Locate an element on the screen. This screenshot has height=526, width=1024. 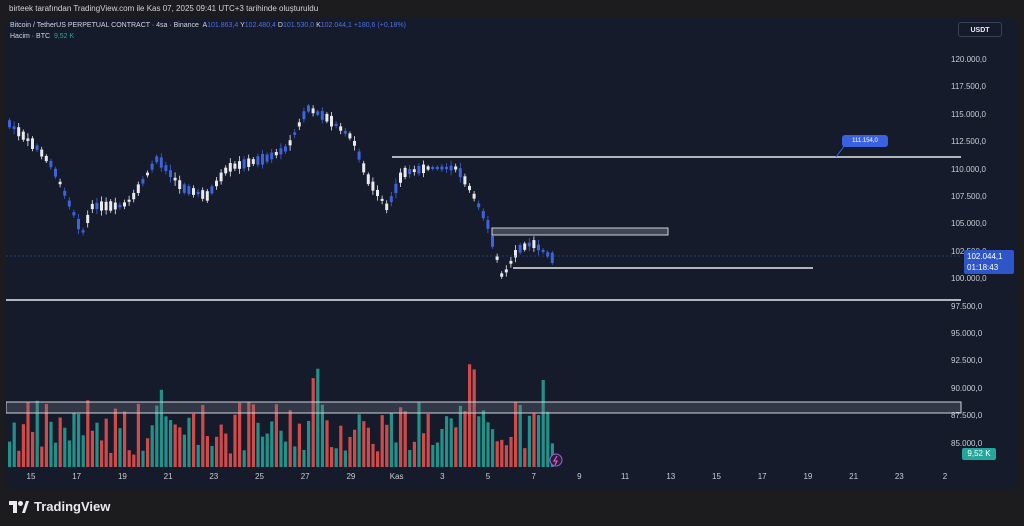
currency-button: USDT is located at coordinates (980, 29).